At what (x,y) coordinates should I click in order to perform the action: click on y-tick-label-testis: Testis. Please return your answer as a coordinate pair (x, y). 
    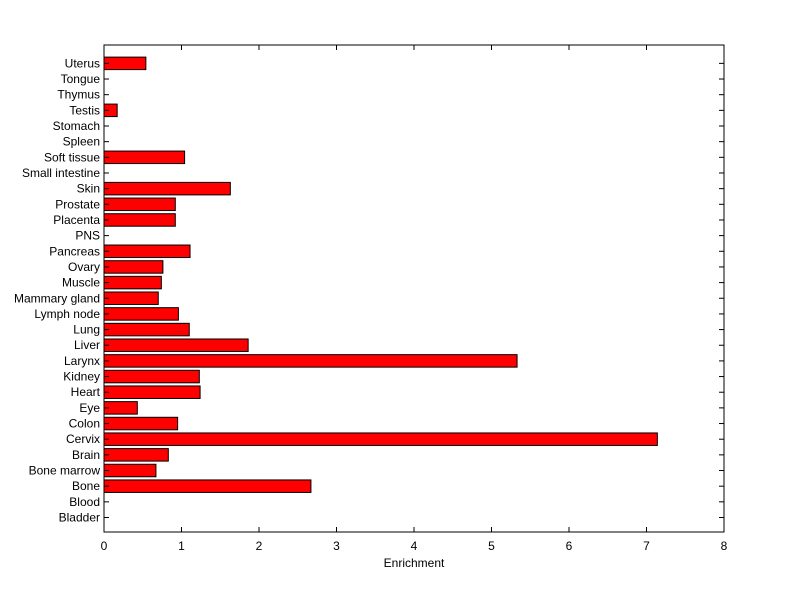
    Looking at the image, I should click on (84, 110).